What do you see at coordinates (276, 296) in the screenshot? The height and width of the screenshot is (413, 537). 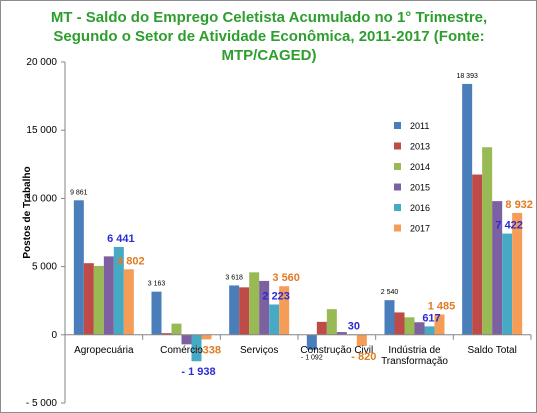 I see `data-label: 2 223` at bounding box center [276, 296].